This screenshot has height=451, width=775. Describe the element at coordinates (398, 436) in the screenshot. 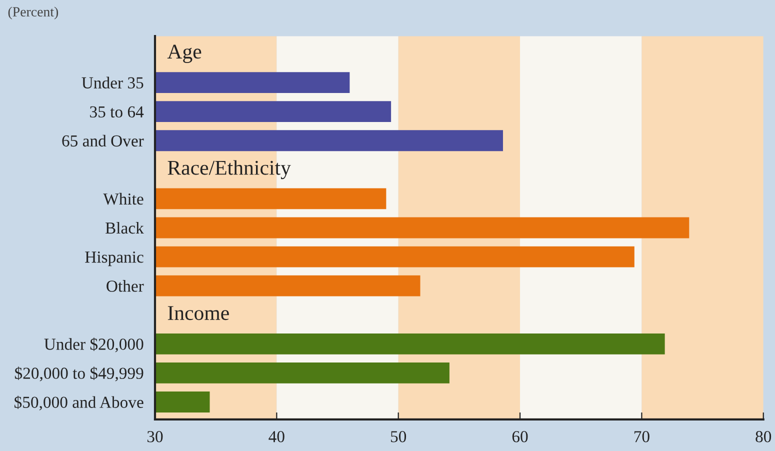

I see `x-tick-label: 50` at that location.